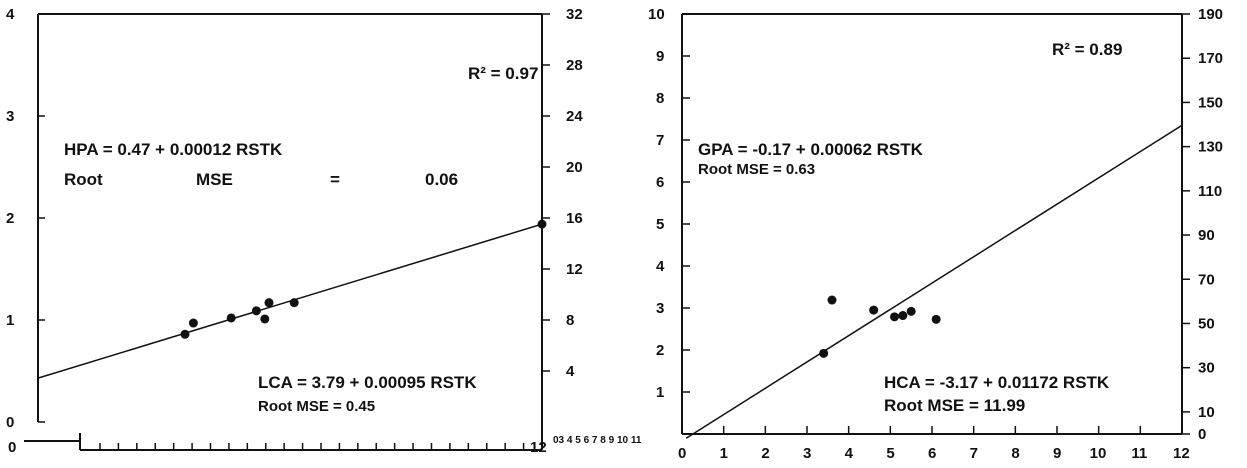  What do you see at coordinates (1057, 453) in the screenshot?
I see `right-x-tick-label: 9` at bounding box center [1057, 453].